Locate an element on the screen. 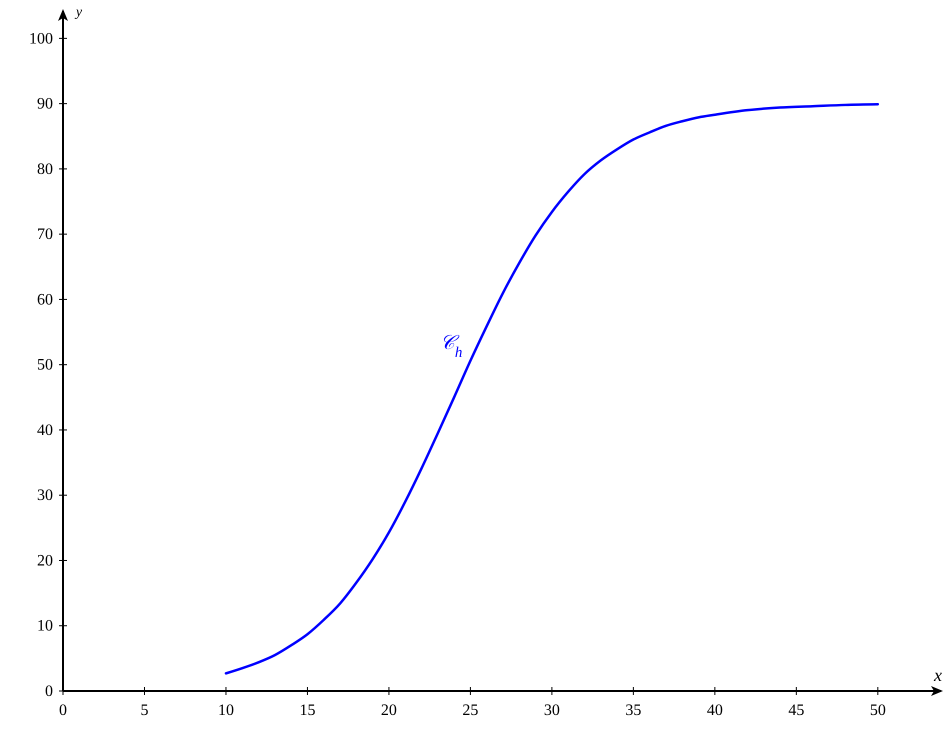 The height and width of the screenshot is (732, 950). y-tick-label: 90 is located at coordinates (45, 104).